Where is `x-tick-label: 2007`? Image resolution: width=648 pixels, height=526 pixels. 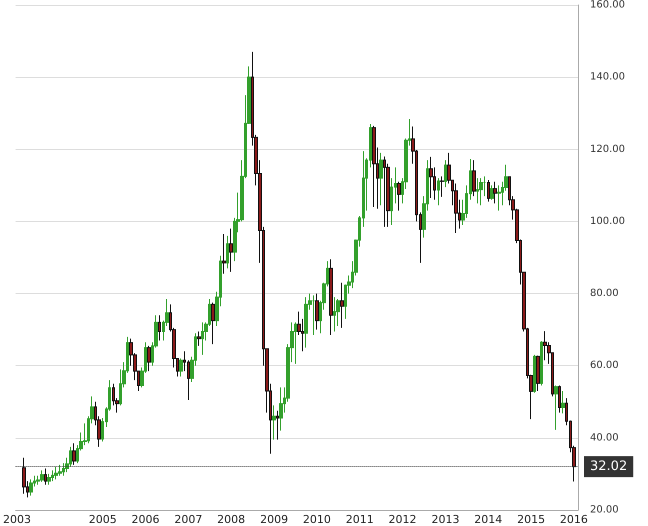
x-tick-label: 2007 is located at coordinates (188, 519).